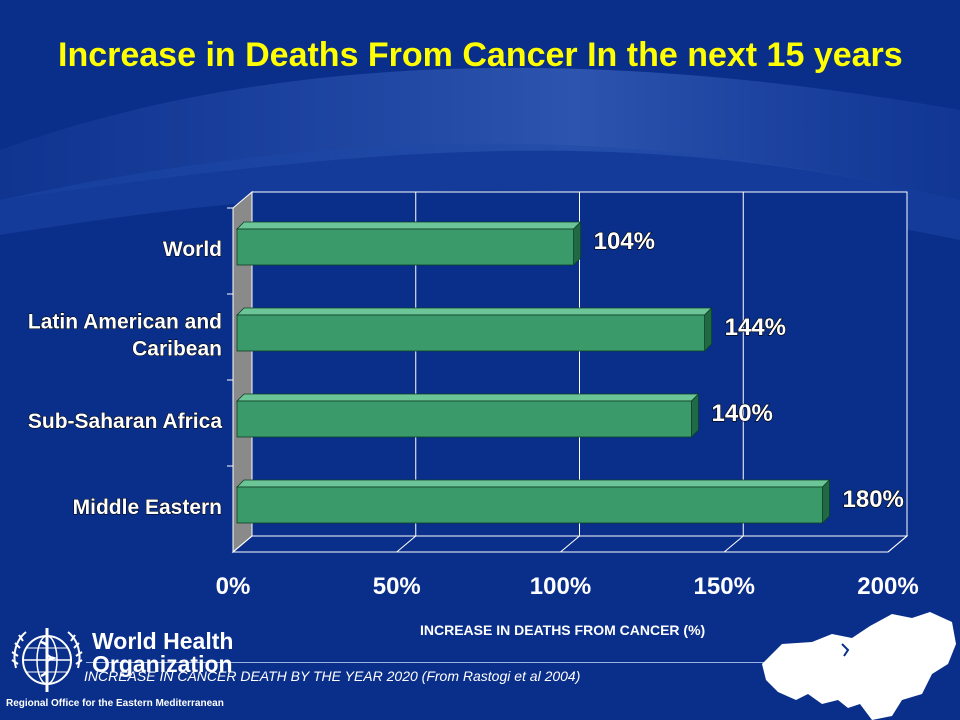  What do you see at coordinates (397, 586) in the screenshot?
I see `x-tick-label: 50%` at bounding box center [397, 586].